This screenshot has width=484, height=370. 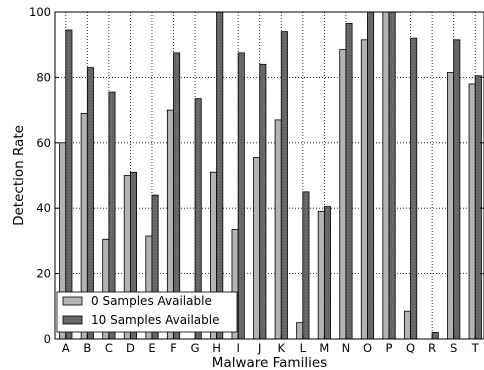 I want to click on y-tick-label: 0, so click(x=47, y=339).